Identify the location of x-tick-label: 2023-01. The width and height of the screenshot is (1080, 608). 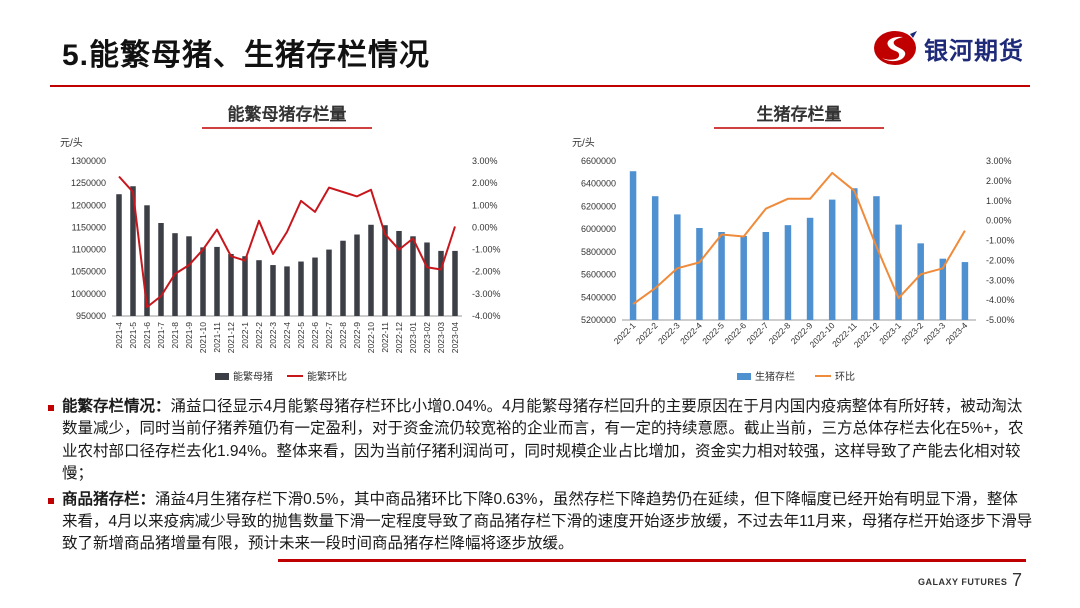
(413, 337).